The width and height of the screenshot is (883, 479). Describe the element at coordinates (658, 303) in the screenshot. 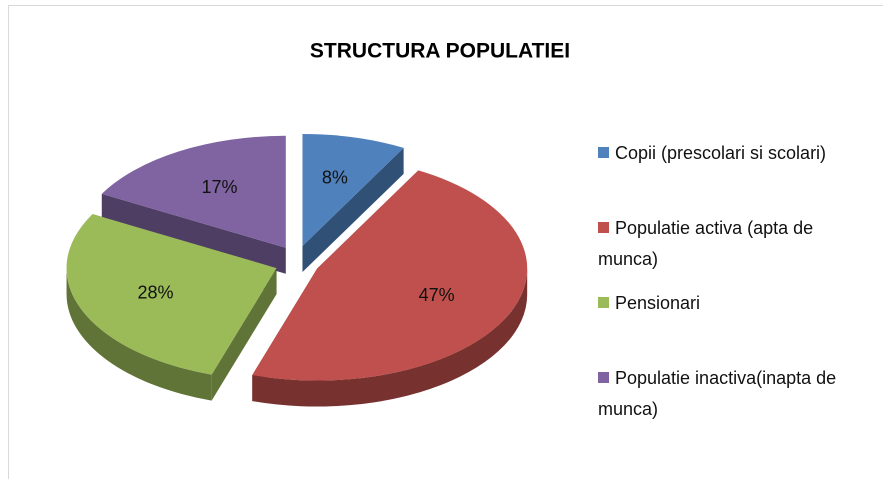

I see `legend-label: Pensionari` at that location.